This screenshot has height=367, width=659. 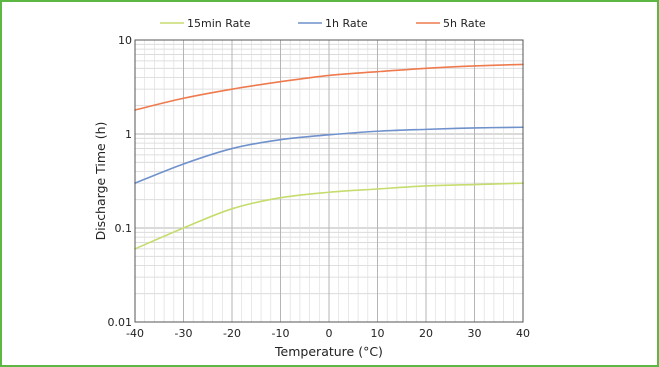 What do you see at coordinates (329, 216) in the screenshot?
I see `series-line-15min-rate` at bounding box center [329, 216].